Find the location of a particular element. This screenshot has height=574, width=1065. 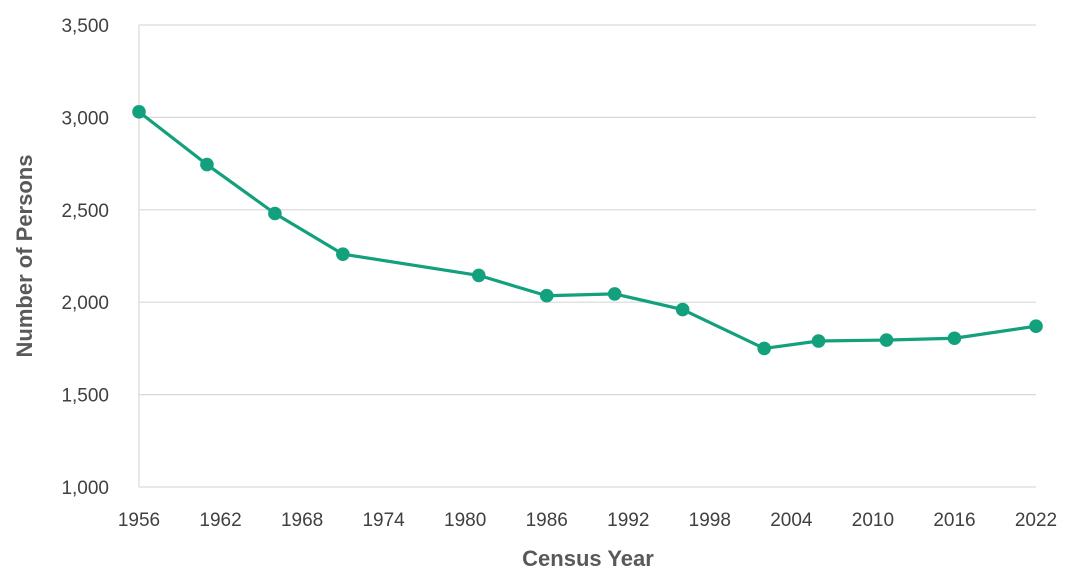

data-point-1971 is located at coordinates (343, 254).